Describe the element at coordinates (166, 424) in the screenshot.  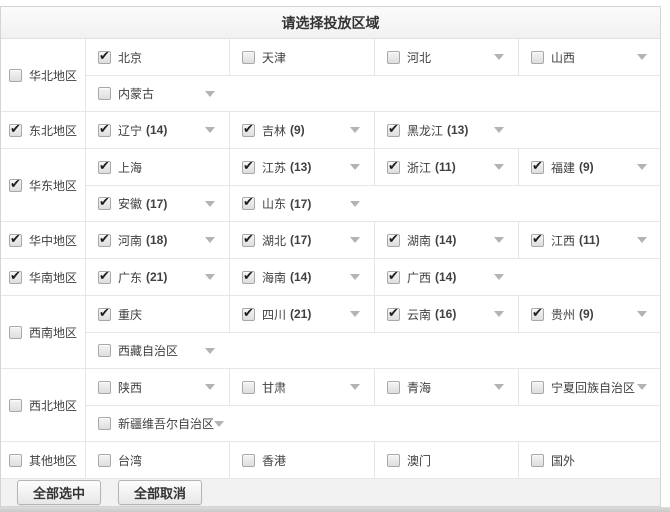
I see `province-label: 新疆维吾尔自治区` at that location.